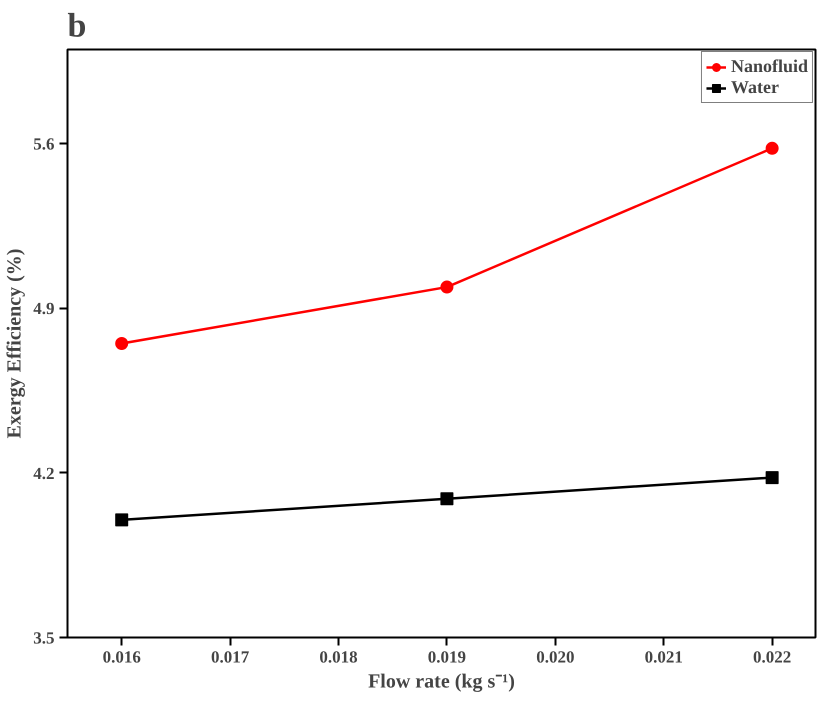 The image size is (824, 701). I want to click on y-tick-label: 5.6, so click(43, 144).